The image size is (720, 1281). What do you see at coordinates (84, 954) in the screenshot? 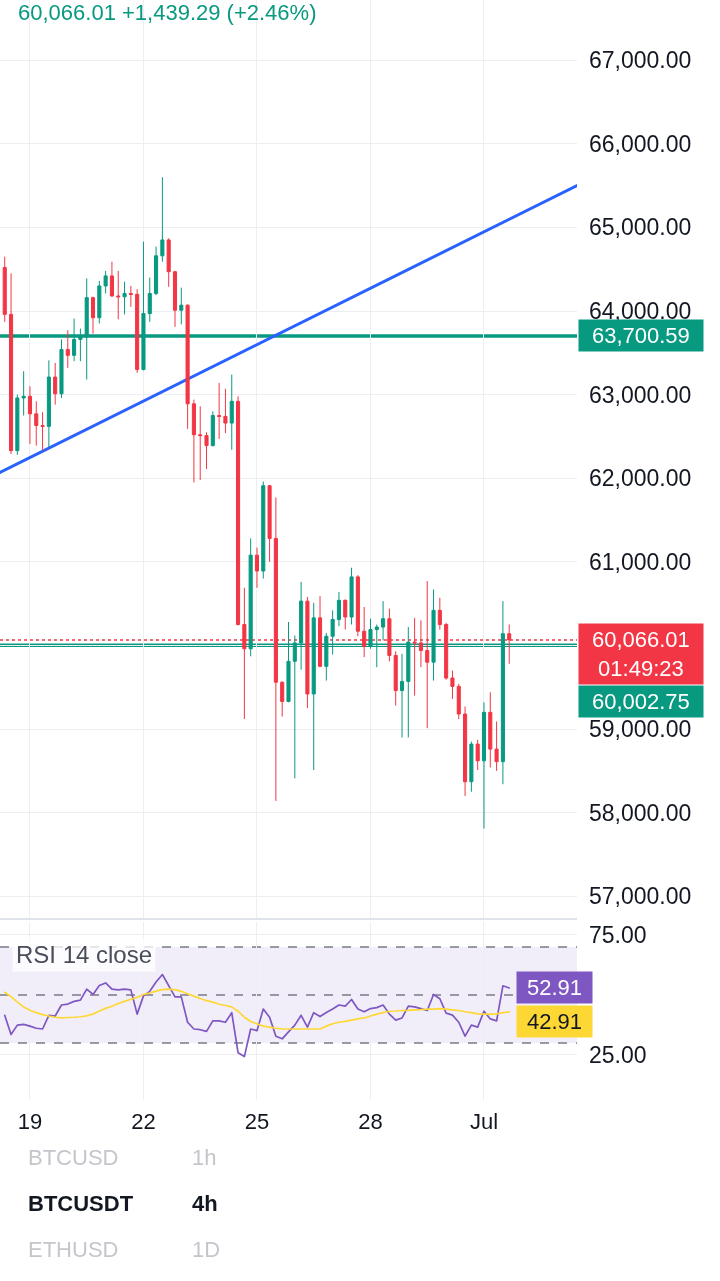
I see `text: RSI 14 close` at bounding box center [84, 954].